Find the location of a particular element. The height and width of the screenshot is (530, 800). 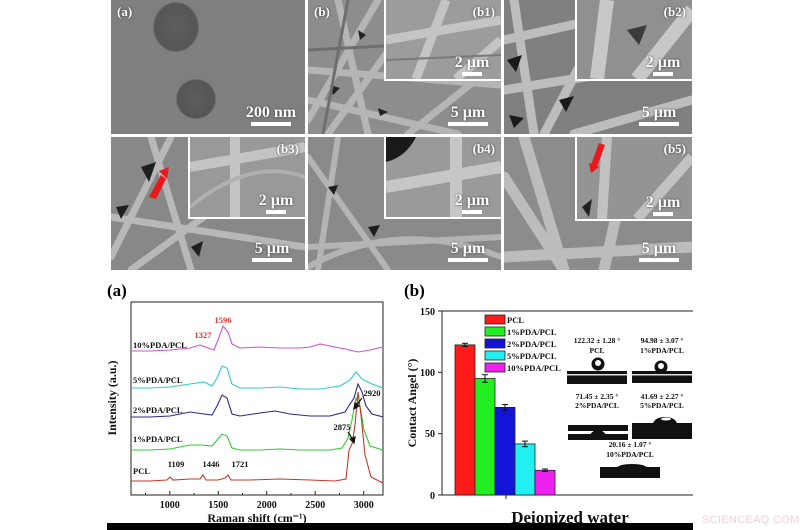

droplet-value-5pct: 41.69 ± 2.27 ° is located at coordinates (662, 396).